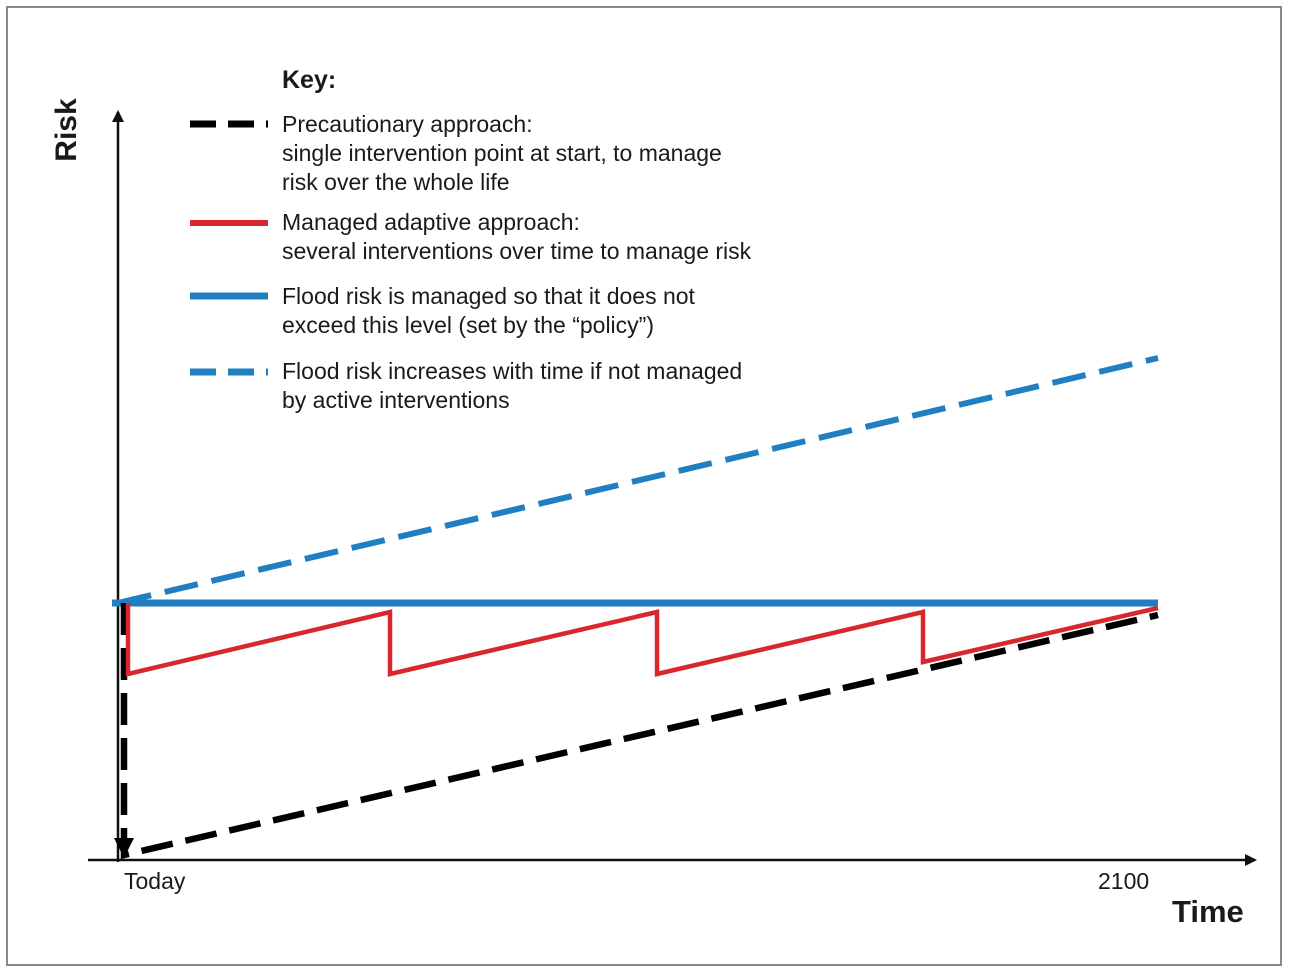 The height and width of the screenshot is (973, 1289). Describe the element at coordinates (1208, 911) in the screenshot. I see `x-axis-label: Time` at that location.